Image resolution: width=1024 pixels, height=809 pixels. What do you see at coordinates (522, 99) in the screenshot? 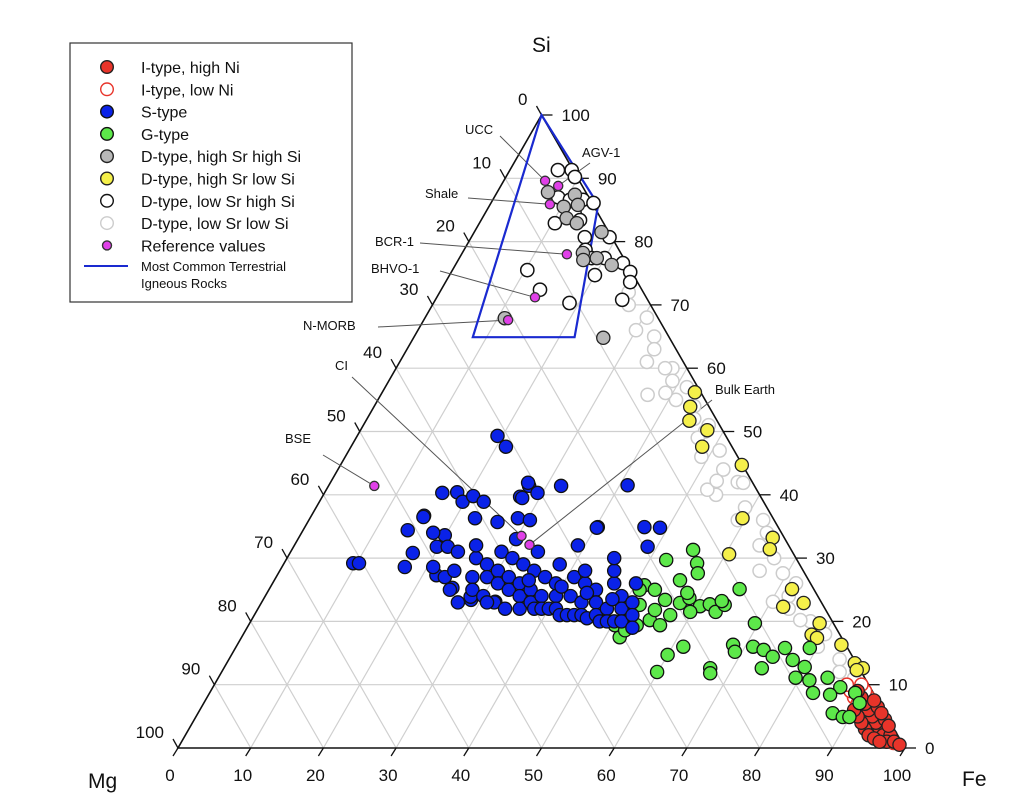
I see `mg-tick-label: 0` at bounding box center [522, 99].